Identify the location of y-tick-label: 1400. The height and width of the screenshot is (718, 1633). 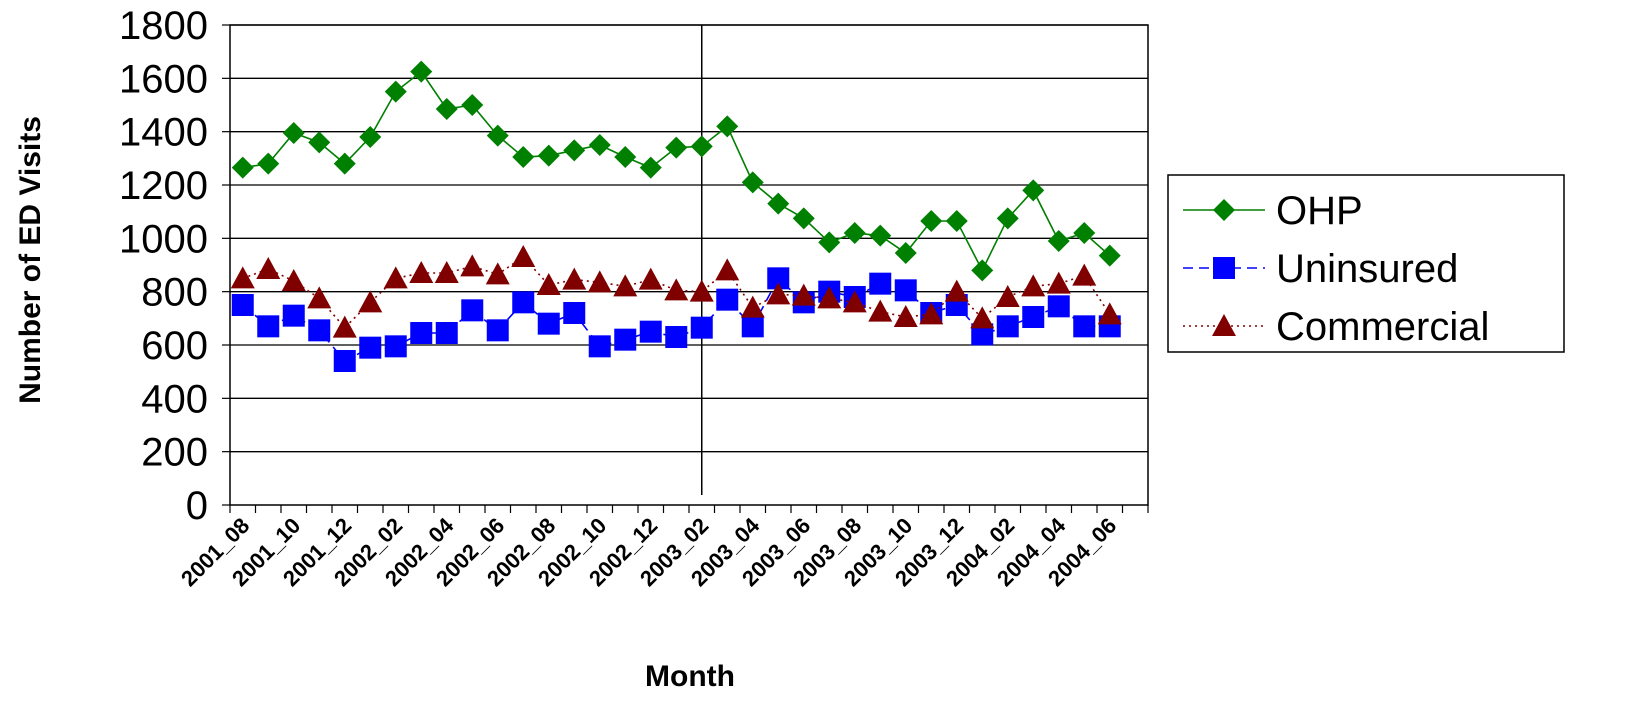
(163, 133).